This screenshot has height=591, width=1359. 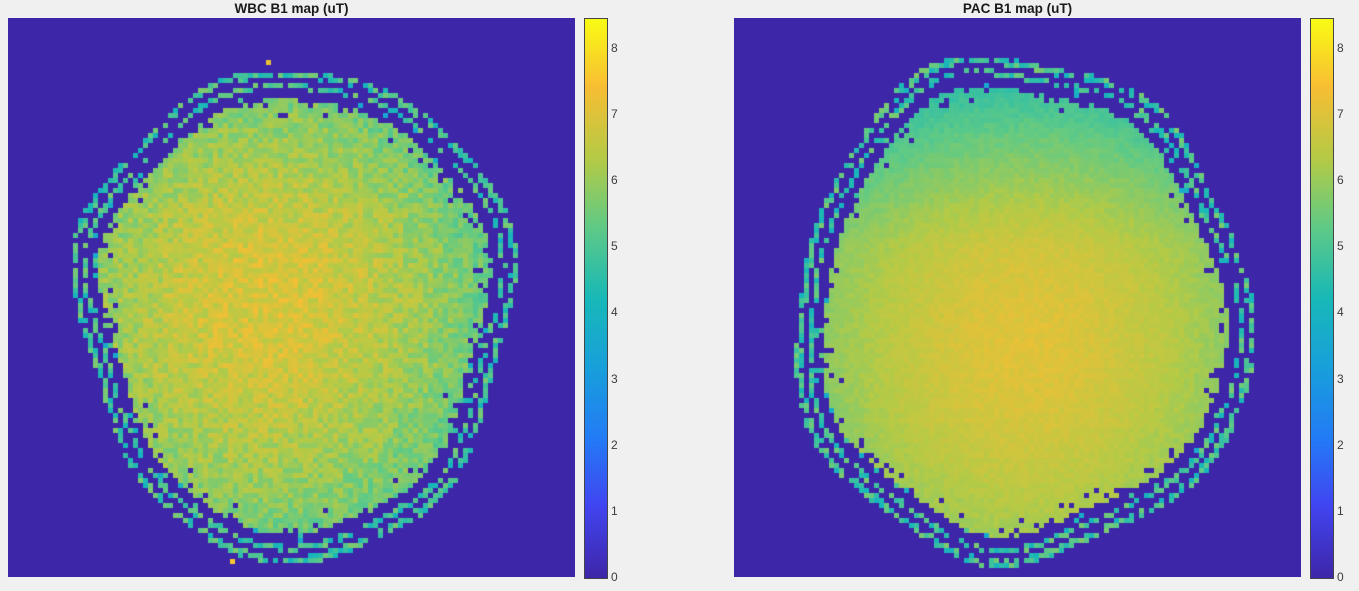 I want to click on pac-colorbar, so click(x=1322, y=298).